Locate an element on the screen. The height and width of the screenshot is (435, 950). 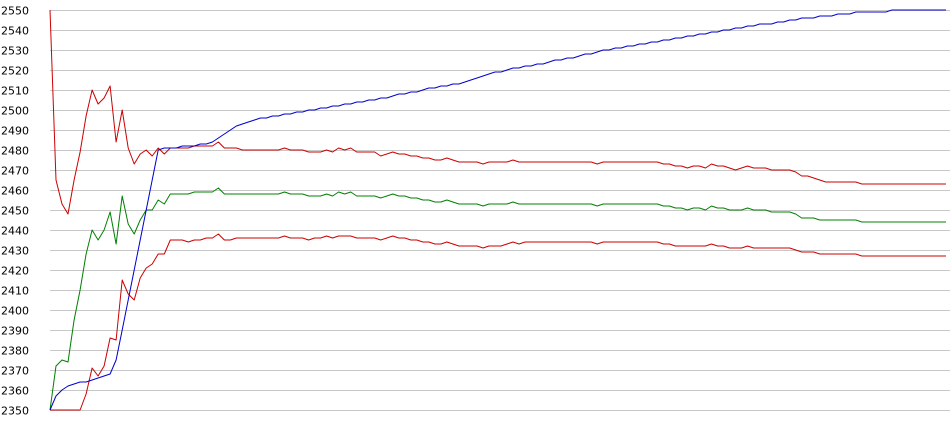
y-tick-label: 2410 is located at coordinates (15, 291).